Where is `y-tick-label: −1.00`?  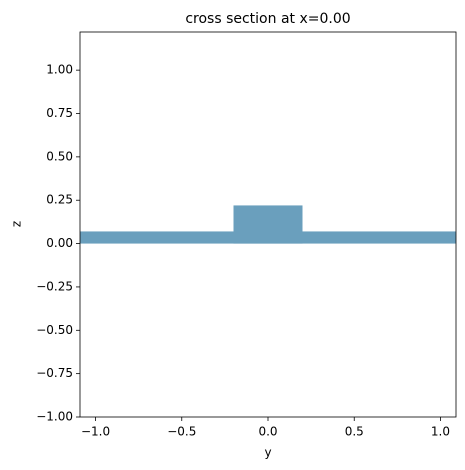 y-tick-label: −1.00 is located at coordinates (54, 417).